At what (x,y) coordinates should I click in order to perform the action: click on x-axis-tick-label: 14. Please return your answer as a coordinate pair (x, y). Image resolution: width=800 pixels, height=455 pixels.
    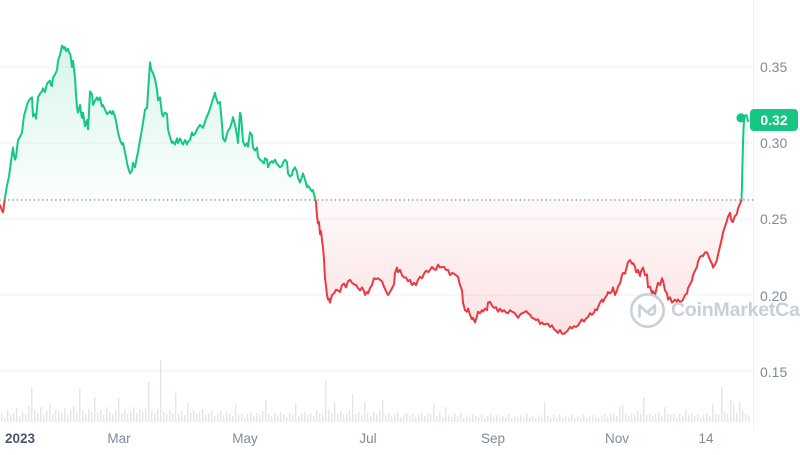
    Looking at the image, I should click on (706, 438).